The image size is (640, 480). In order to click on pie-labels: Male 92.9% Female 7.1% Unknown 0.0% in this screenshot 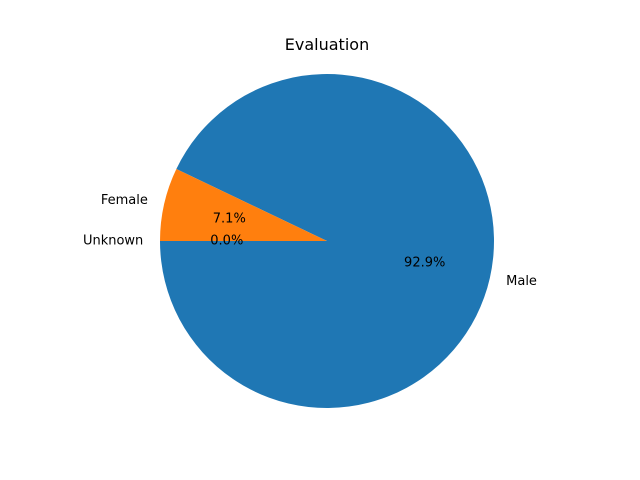, I will do `click(310, 241)`.